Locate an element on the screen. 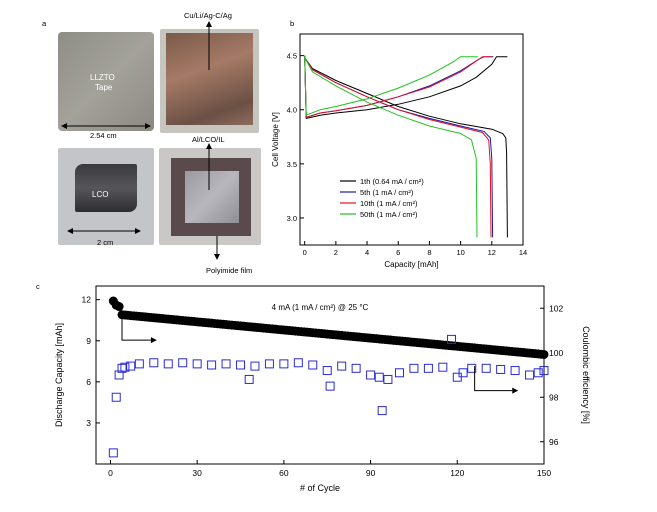 Image resolution: width=657 pixels, height=512 pixels. x-tick-label: 6 is located at coordinates (398, 252).